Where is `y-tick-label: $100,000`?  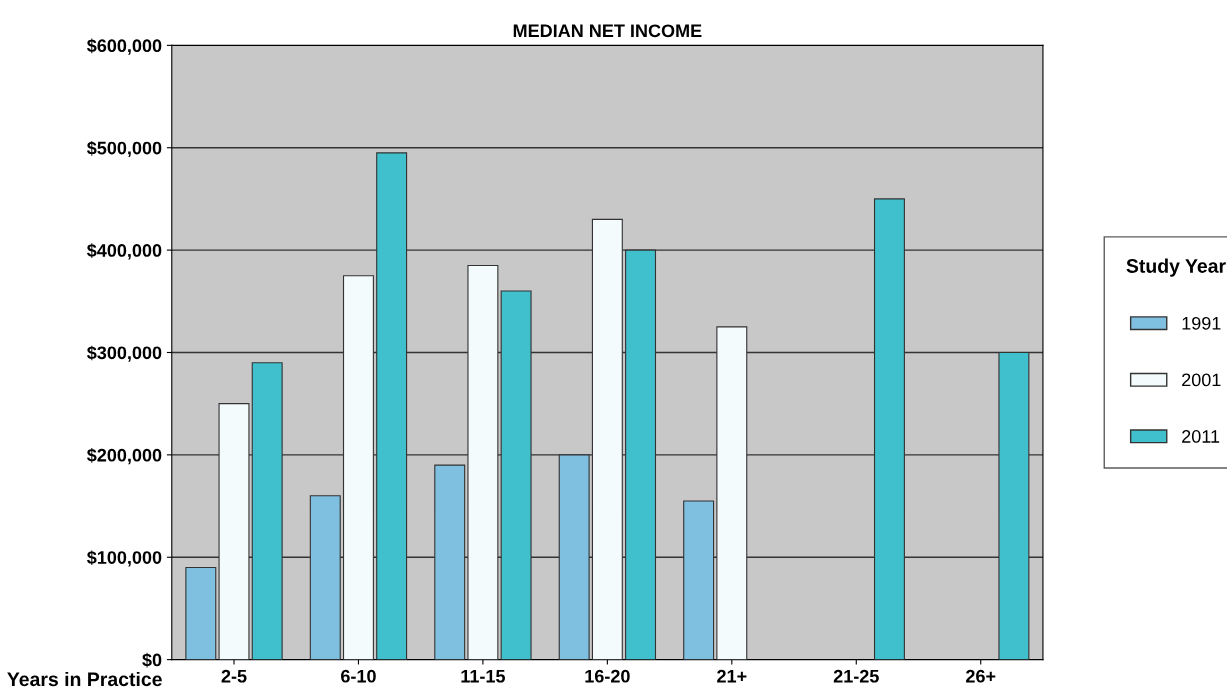 y-tick-label: $100,000 is located at coordinates (124, 558).